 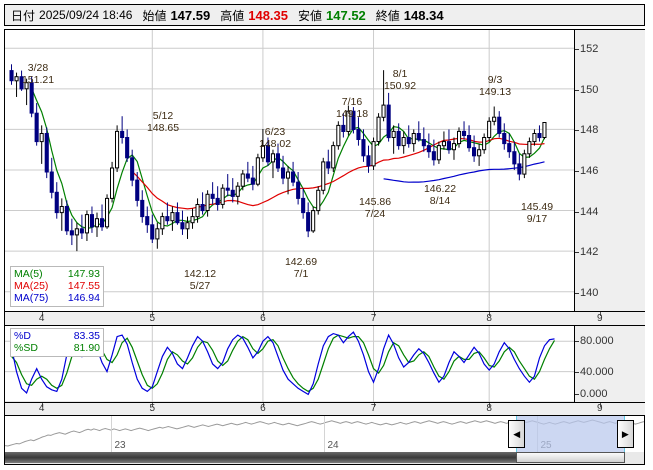 I want to click on annotation-line-2: 149.18, so click(x=352, y=113).